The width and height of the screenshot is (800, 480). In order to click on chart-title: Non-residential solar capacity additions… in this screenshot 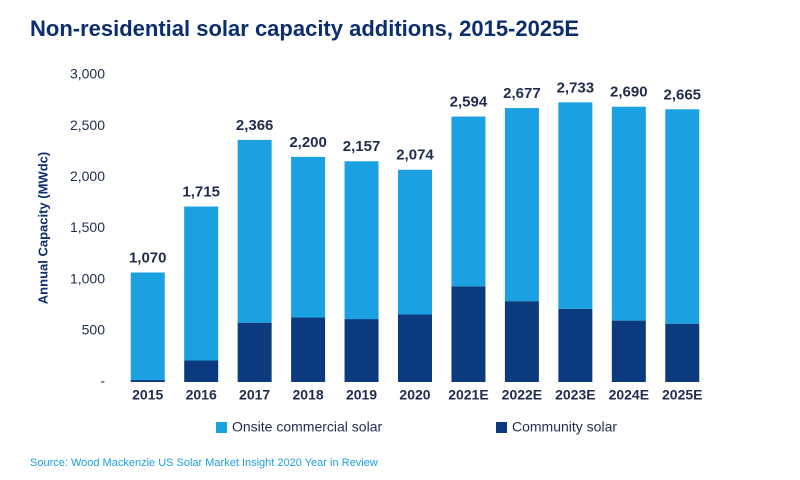, I will do `click(304, 28)`.